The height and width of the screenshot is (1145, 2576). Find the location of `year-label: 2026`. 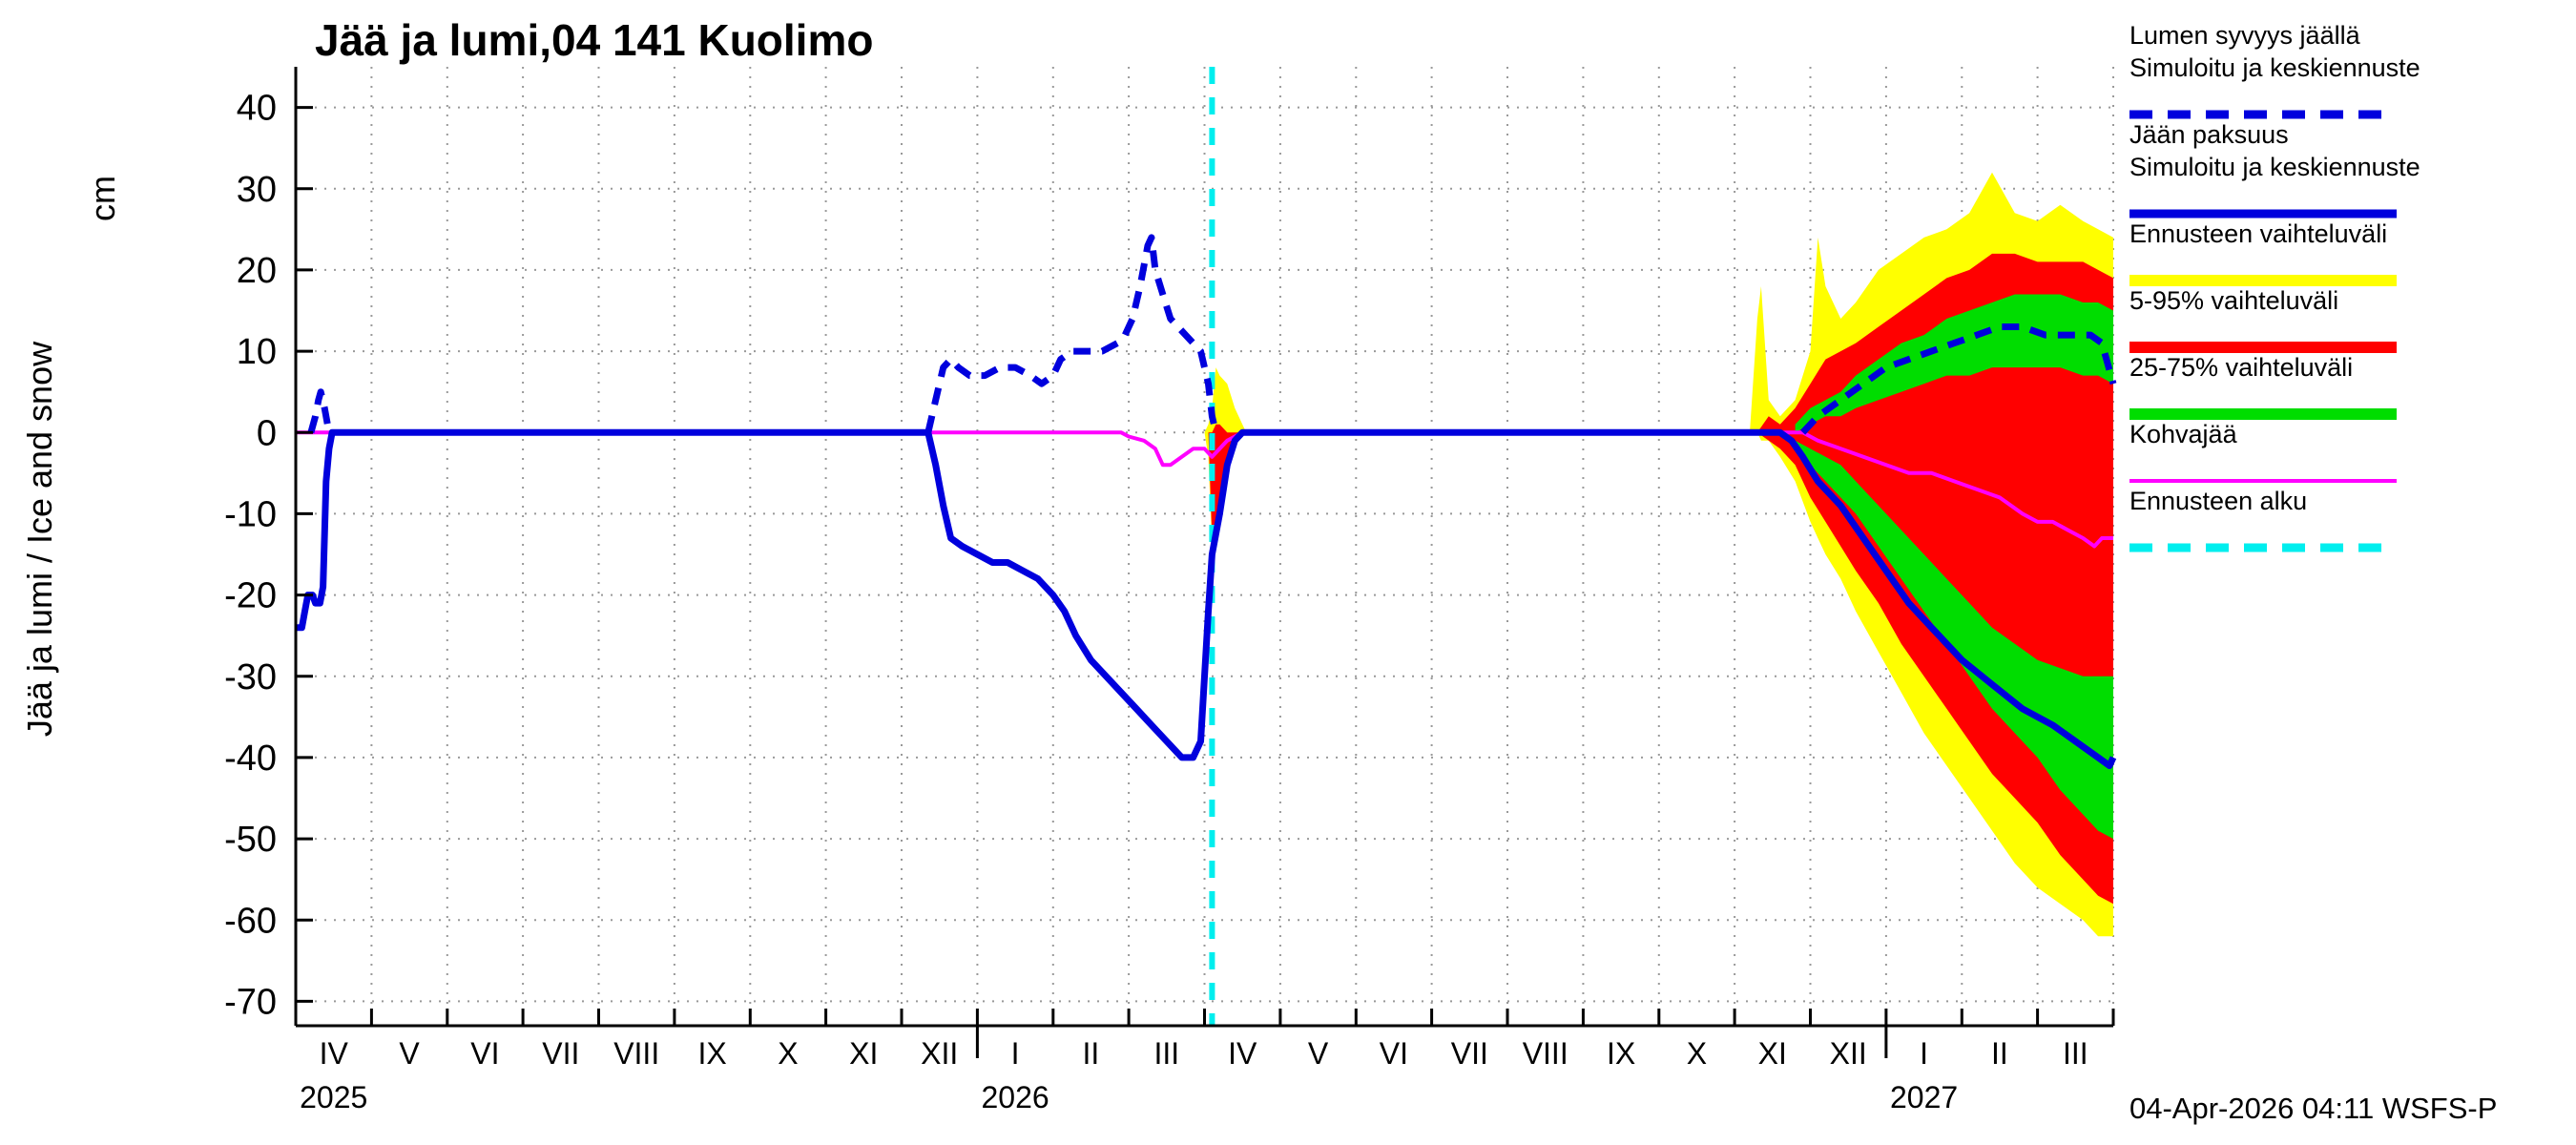

year-label: 2026 is located at coordinates (1015, 1097).